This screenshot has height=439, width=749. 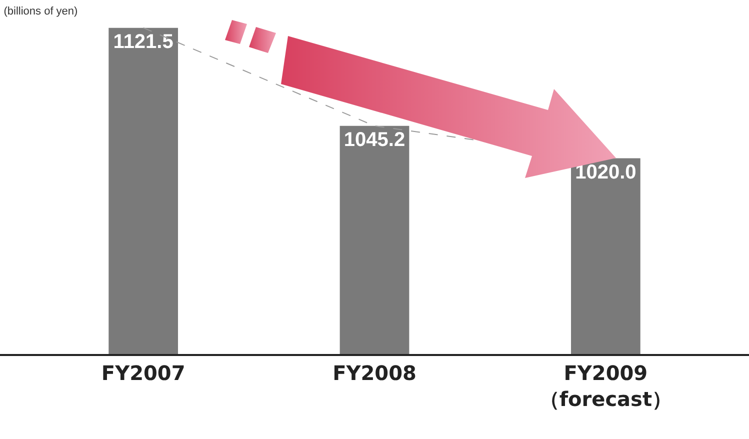 What do you see at coordinates (41, 11) in the screenshot?
I see `chart-title: (billions of yen)` at bounding box center [41, 11].